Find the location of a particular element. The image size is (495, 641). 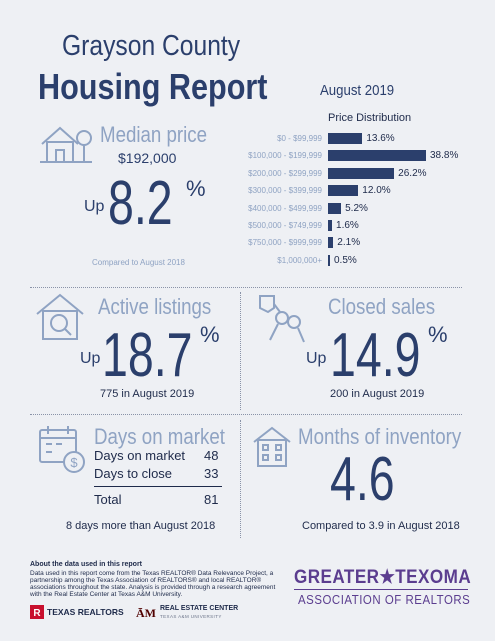

days-on-market-label: Days on market is located at coordinates (159, 436).